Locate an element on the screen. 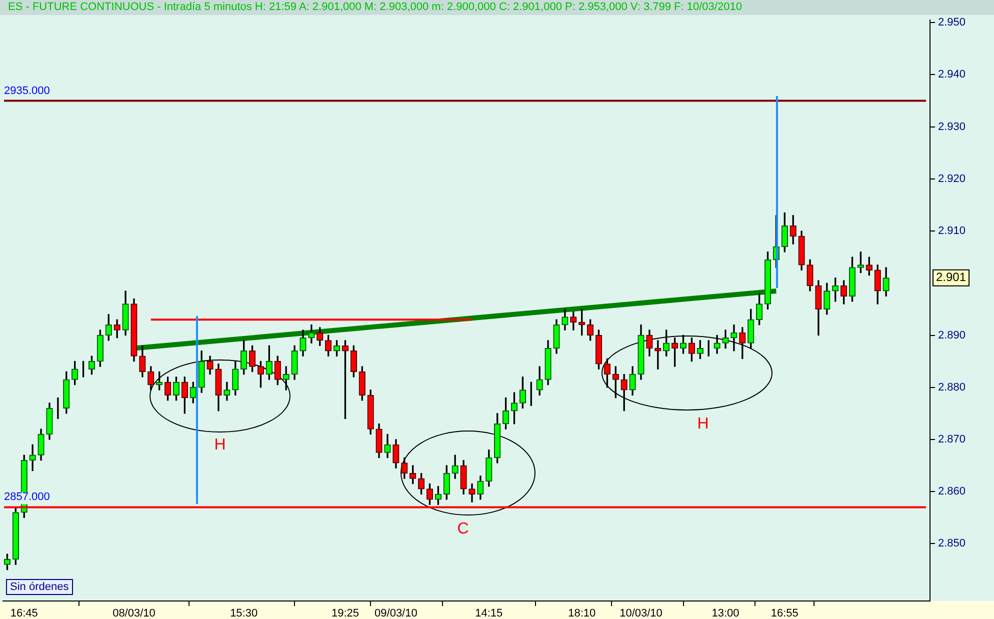 Image resolution: width=994 pixels, height=619 pixels. ref-line-label: 2935.000 is located at coordinates (27, 90).